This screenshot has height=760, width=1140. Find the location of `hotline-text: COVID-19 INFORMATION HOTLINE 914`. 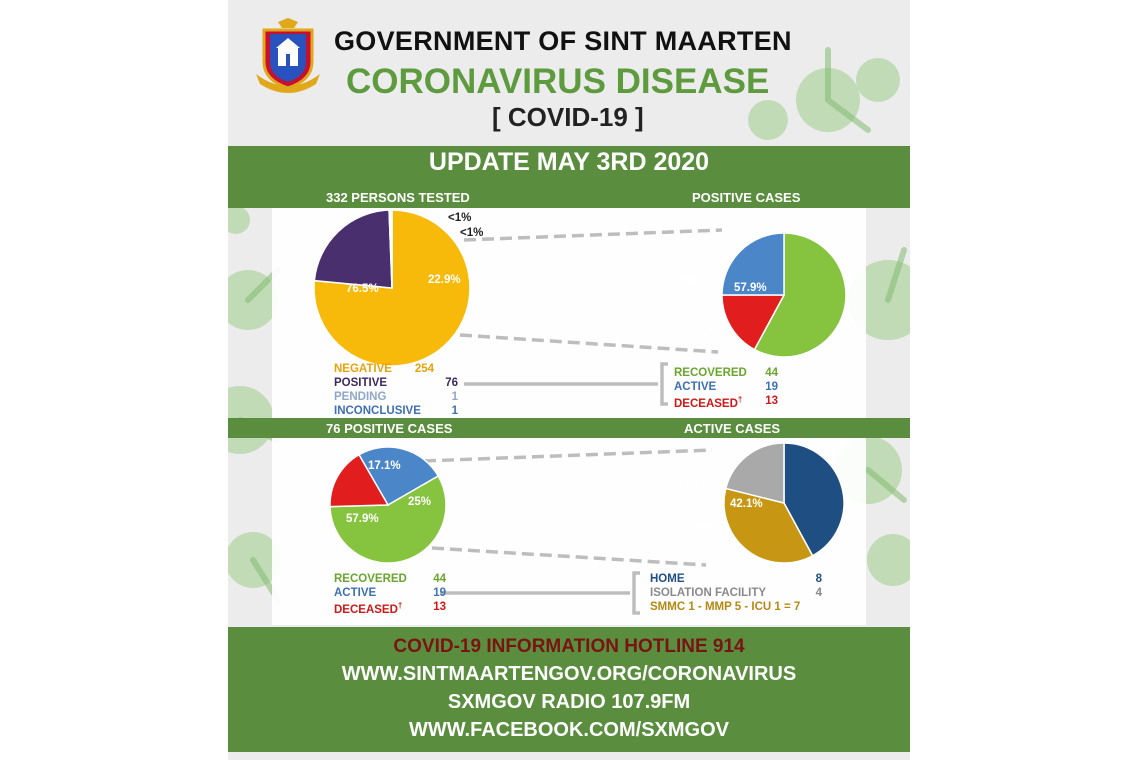

hotline-text: COVID-19 INFORMATION HOTLINE 914 is located at coordinates (569, 646).